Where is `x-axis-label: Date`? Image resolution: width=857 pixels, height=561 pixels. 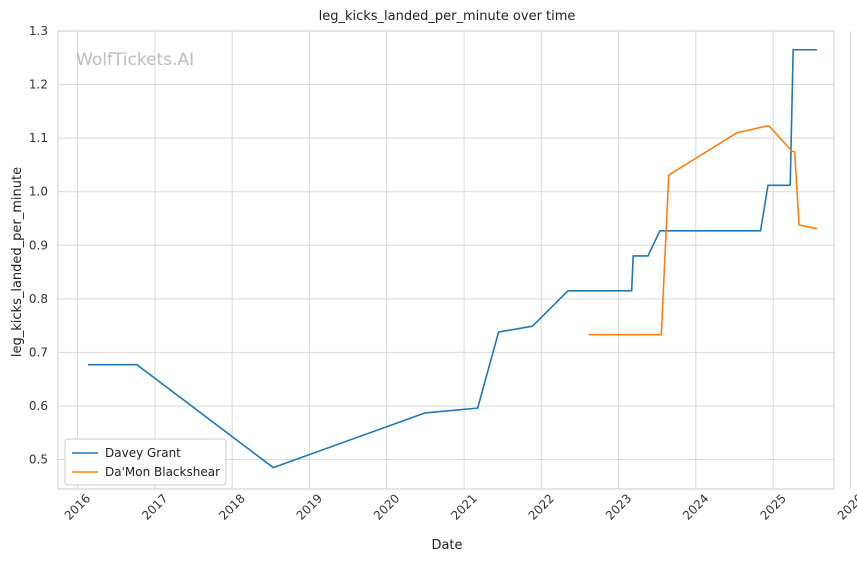 x-axis-label: Date is located at coordinates (446, 545).